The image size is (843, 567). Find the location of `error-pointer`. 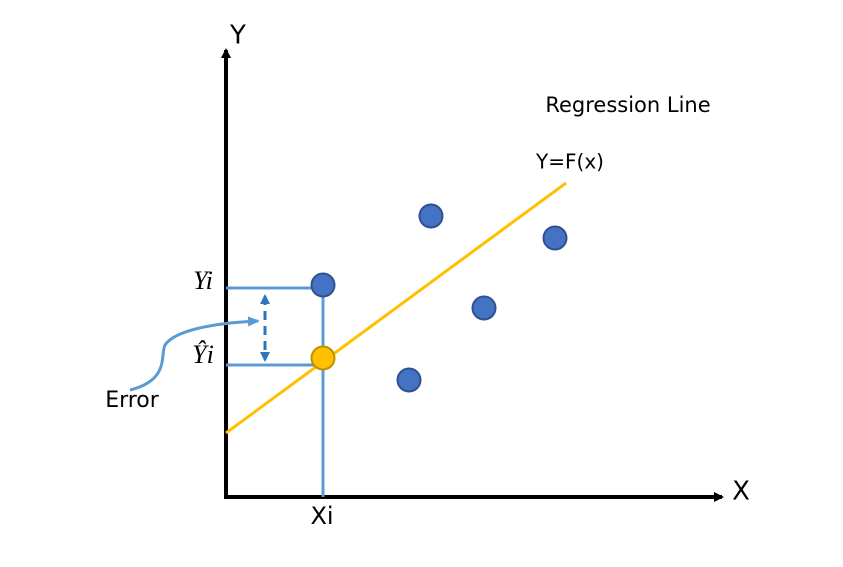

error-pointer is located at coordinates (194, 354).